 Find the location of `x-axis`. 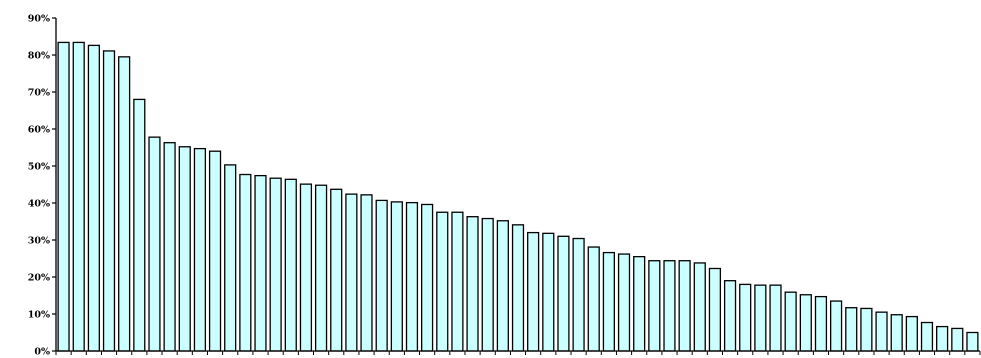

x-axis is located at coordinates (518, 352).